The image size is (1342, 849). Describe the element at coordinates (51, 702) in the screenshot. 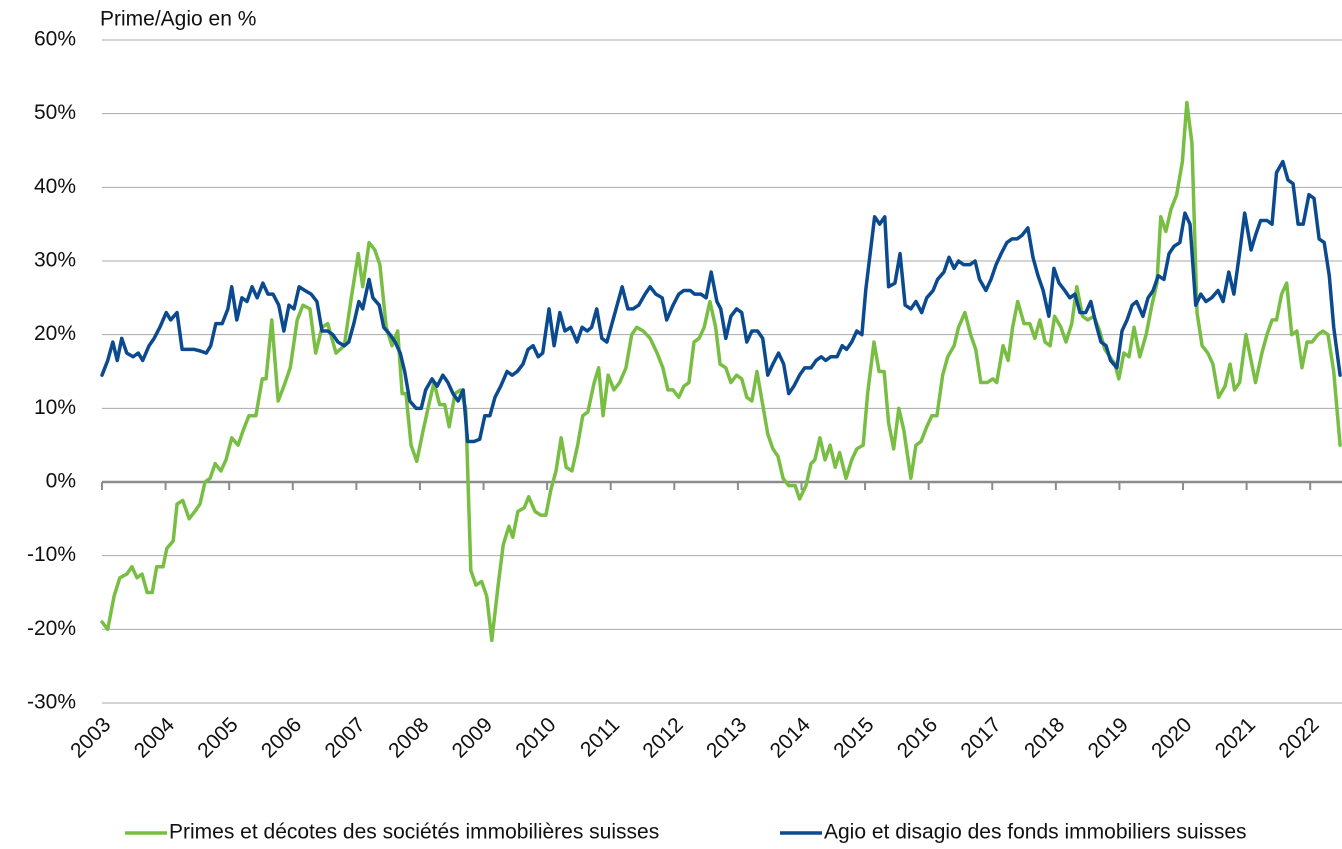

I see `y-tick-label: -30%` at that location.